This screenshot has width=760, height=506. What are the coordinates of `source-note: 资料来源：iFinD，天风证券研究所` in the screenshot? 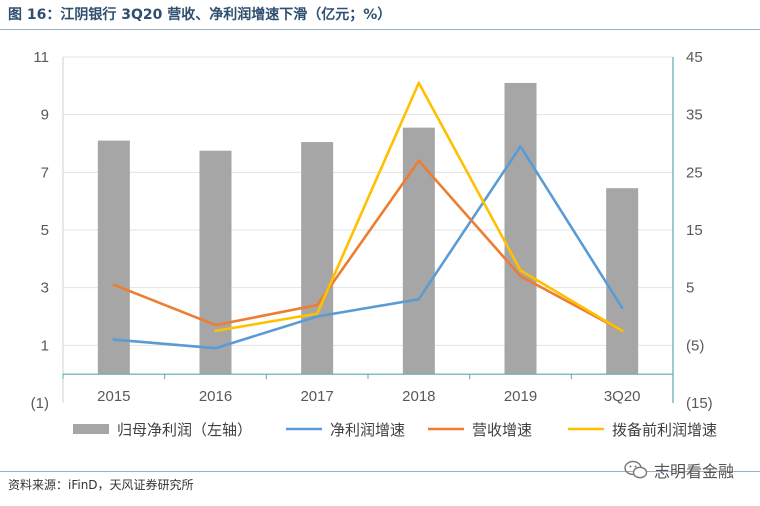 It's located at (101, 485).